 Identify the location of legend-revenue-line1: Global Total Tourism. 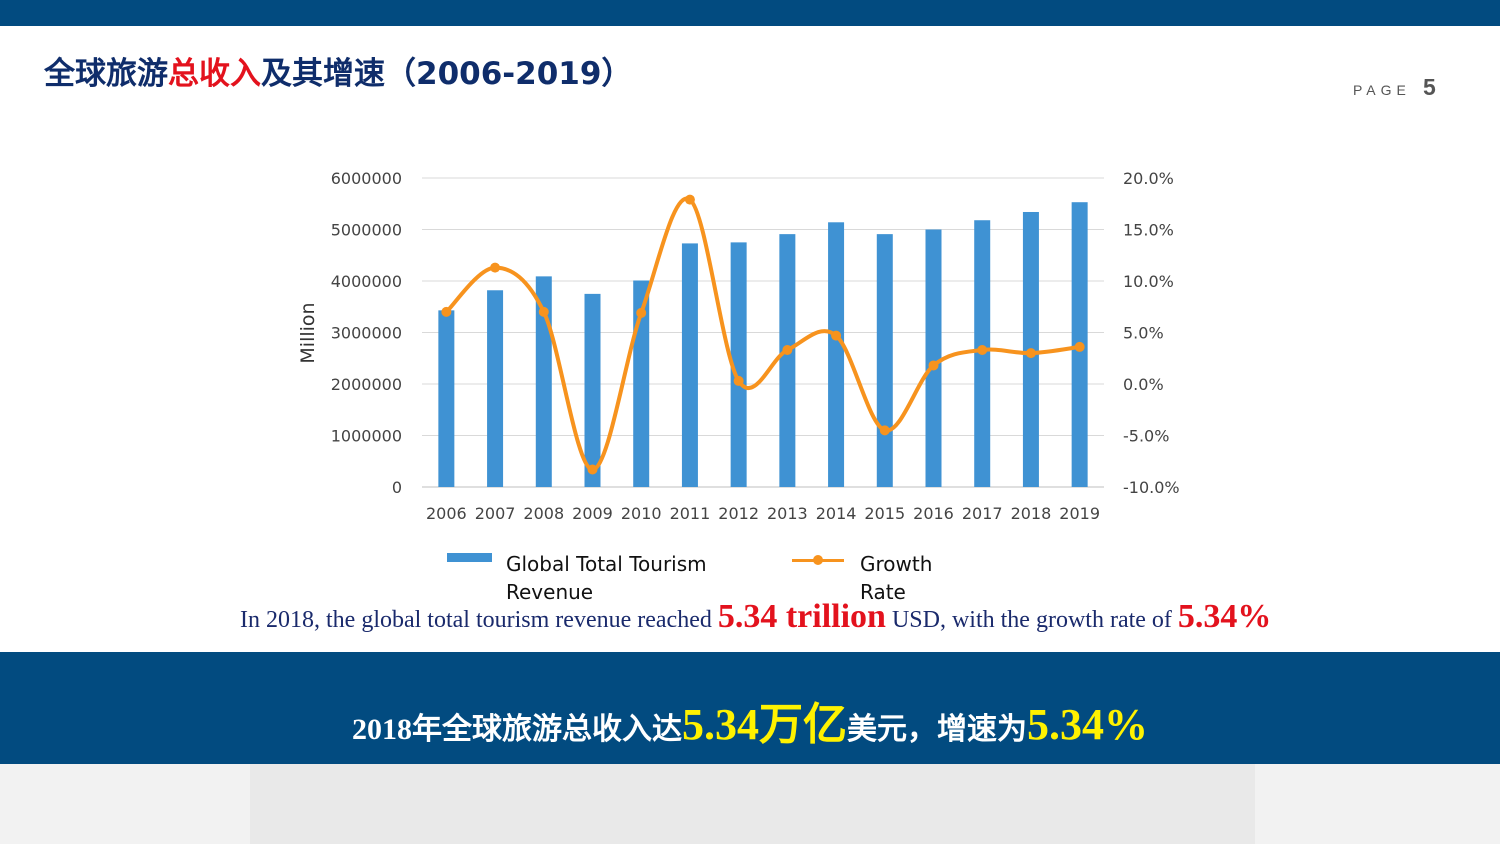
(606, 564).